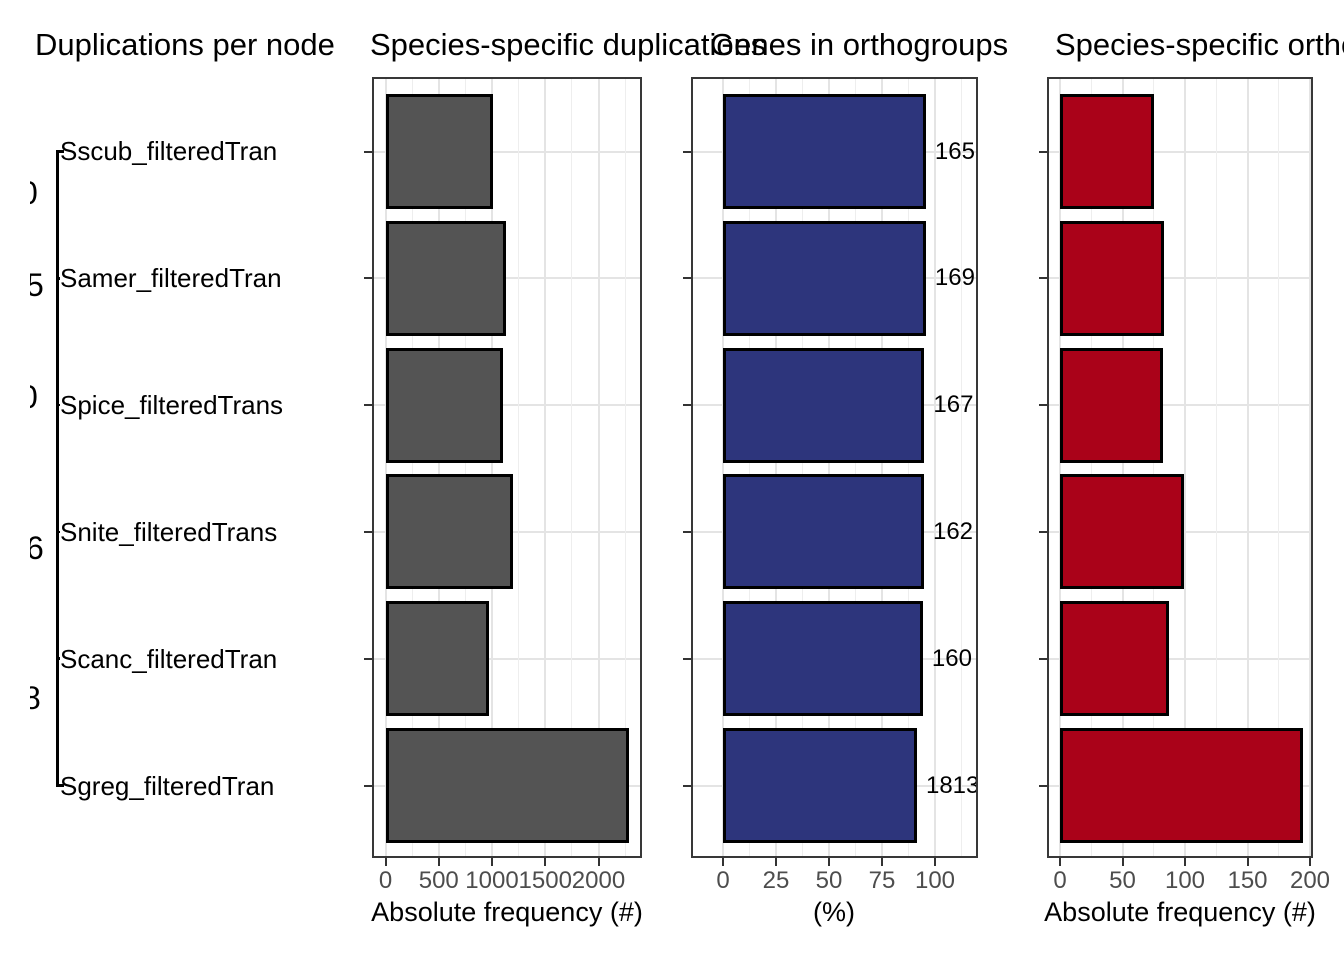 The width and height of the screenshot is (1344, 960). I want to click on x-tick-label: 100, so click(1185, 880).